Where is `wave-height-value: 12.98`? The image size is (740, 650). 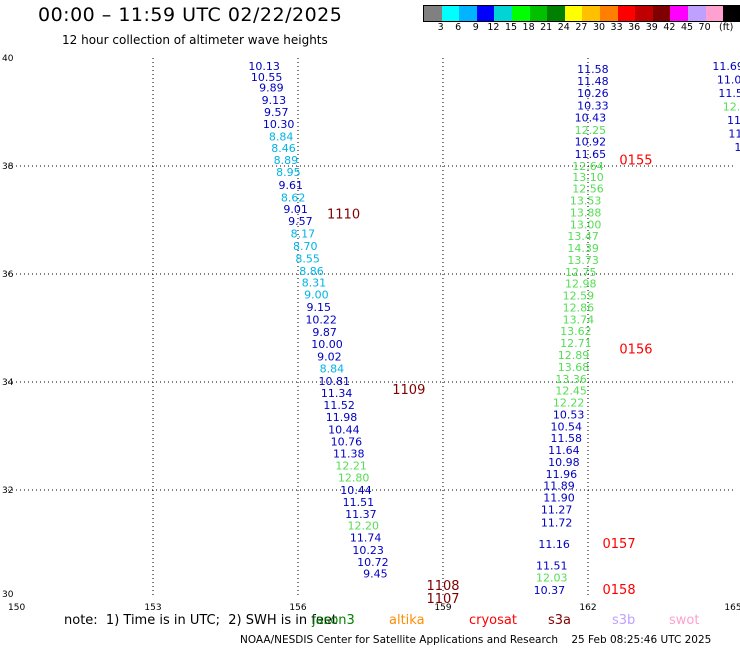 wave-height-value: 12.98 is located at coordinates (581, 284).